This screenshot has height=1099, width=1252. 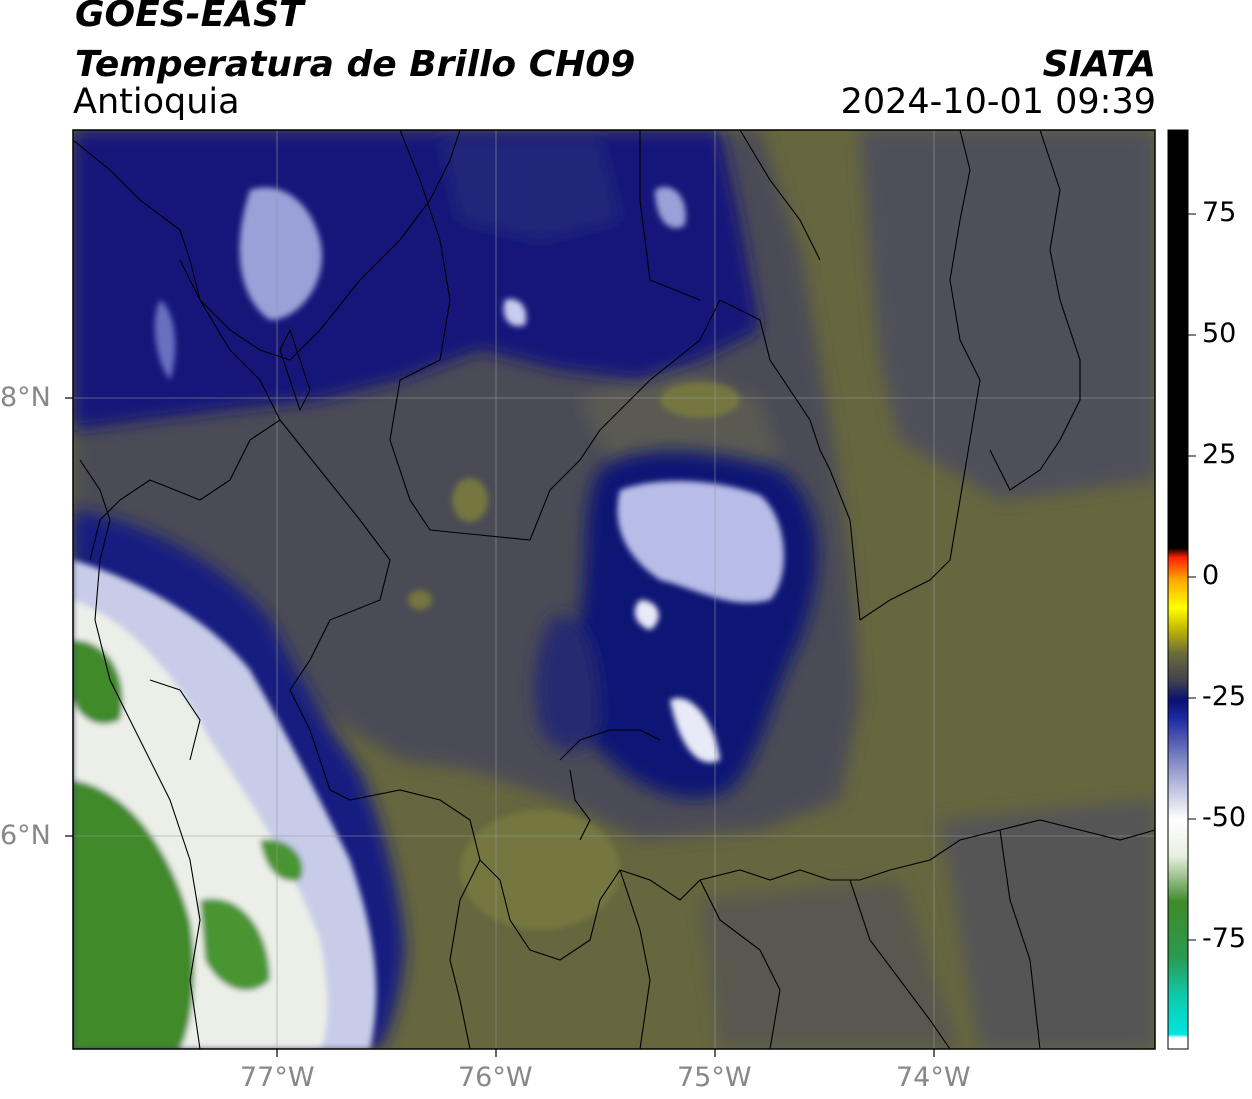 I want to click on colorbar-tick-label: 25, so click(x=1219, y=454).